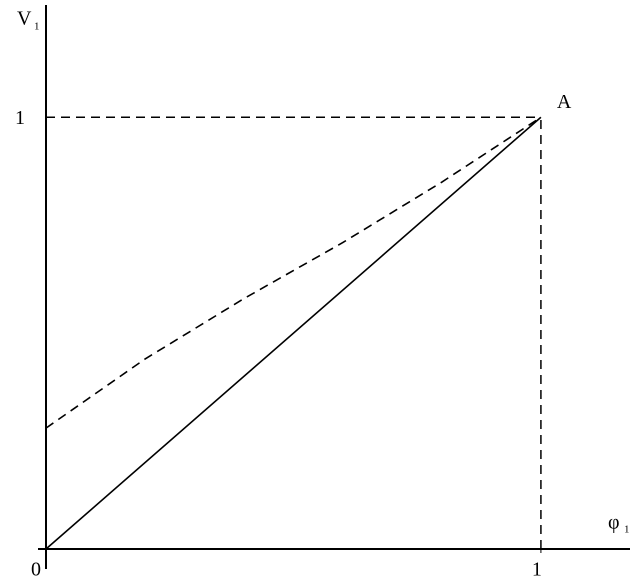 This screenshot has height=588, width=634. I want to click on x-tick-label: 1, so click(537, 570).